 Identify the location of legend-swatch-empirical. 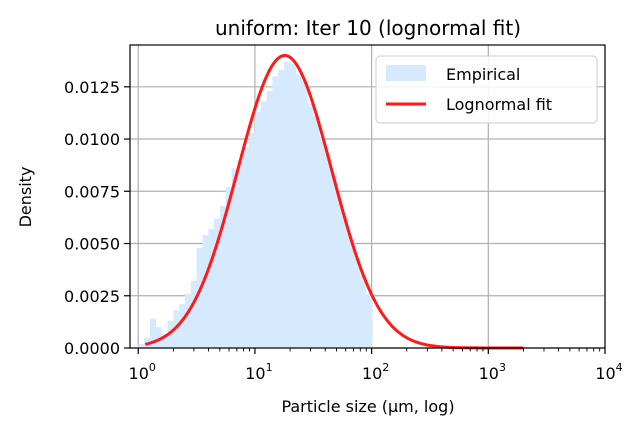
(406, 73).